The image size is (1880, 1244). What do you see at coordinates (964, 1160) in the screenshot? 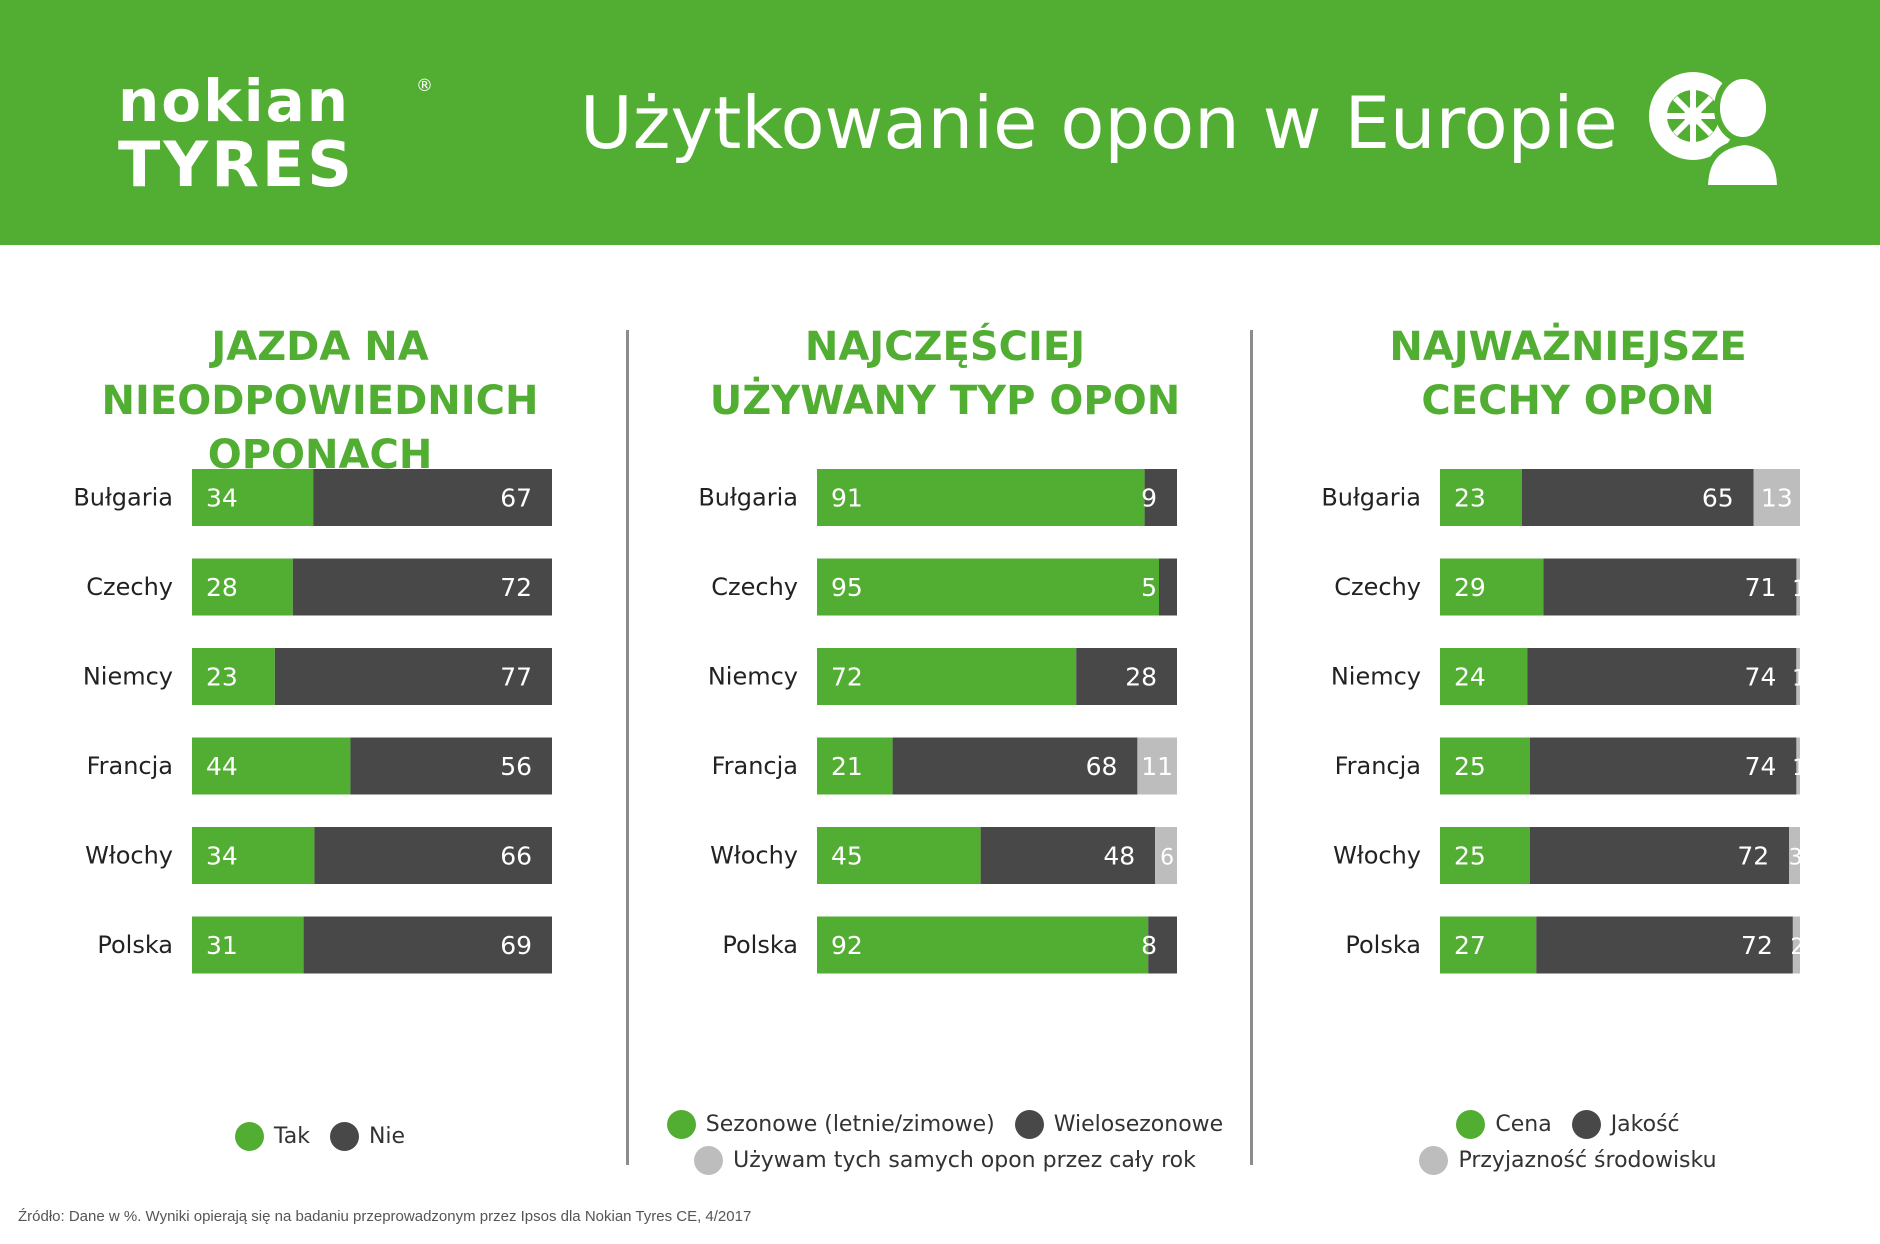
I see `legend-label: Używam tych samych opon przez cały rok` at bounding box center [964, 1160].